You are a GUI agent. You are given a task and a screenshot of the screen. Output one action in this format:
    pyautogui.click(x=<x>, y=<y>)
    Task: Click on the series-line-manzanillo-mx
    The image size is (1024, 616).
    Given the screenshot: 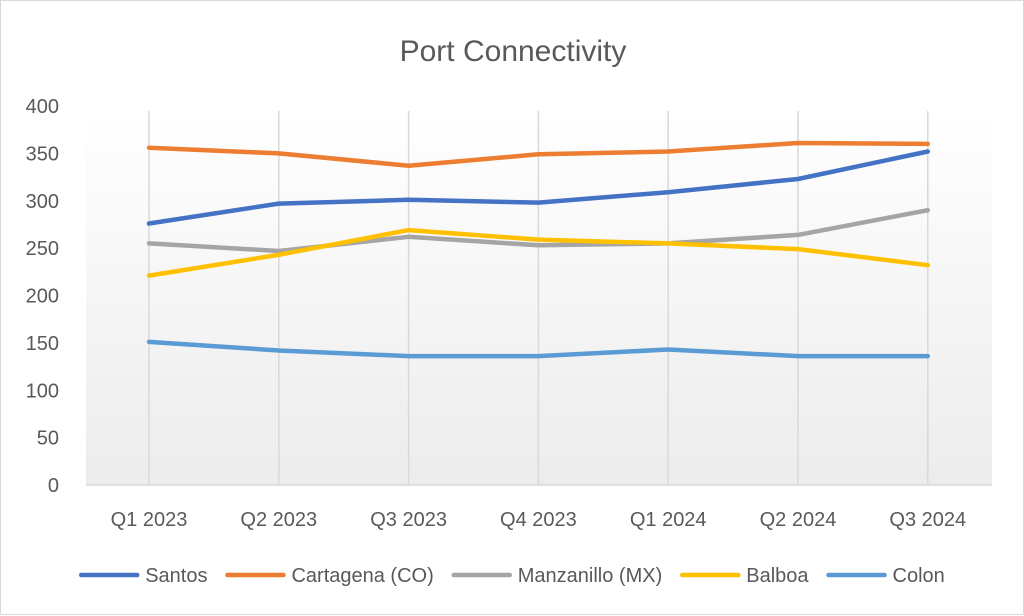 What is the action you would take?
    pyautogui.click(x=538, y=230)
    